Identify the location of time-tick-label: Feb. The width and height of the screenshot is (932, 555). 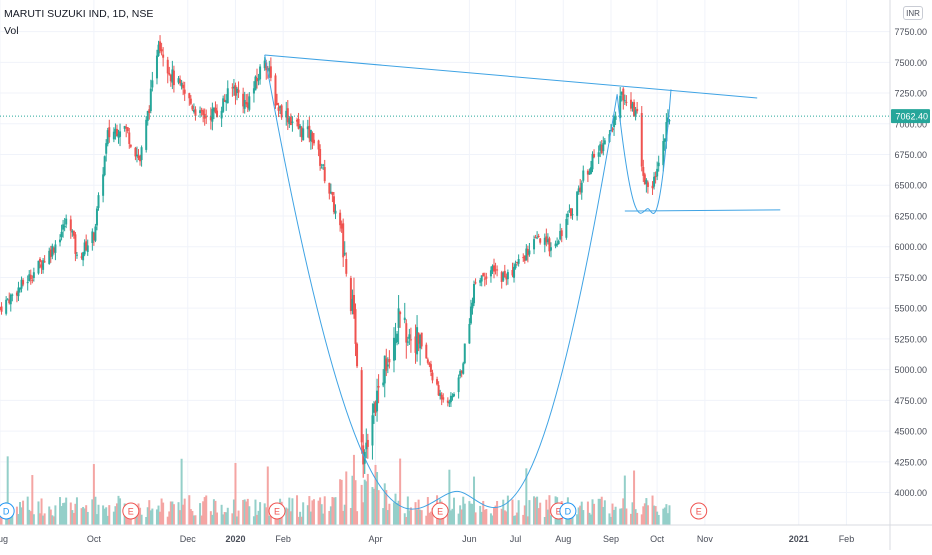
(283, 539).